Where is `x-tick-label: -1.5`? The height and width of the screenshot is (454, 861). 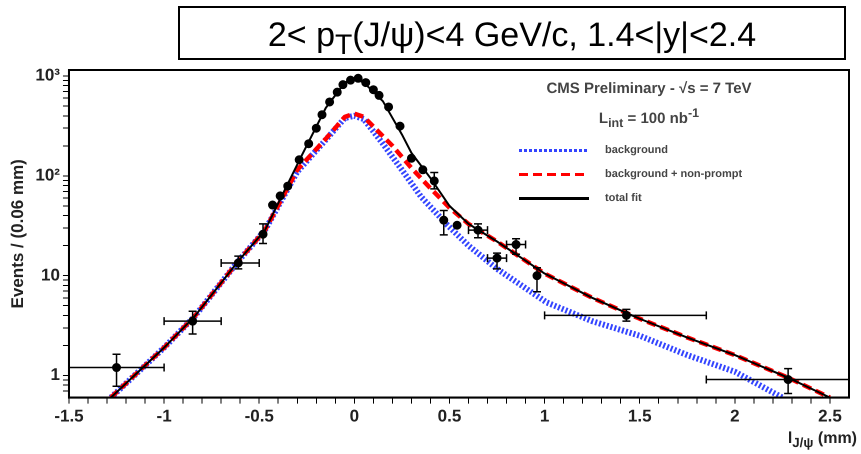 x-tick-label: -1.5 is located at coordinates (69, 416).